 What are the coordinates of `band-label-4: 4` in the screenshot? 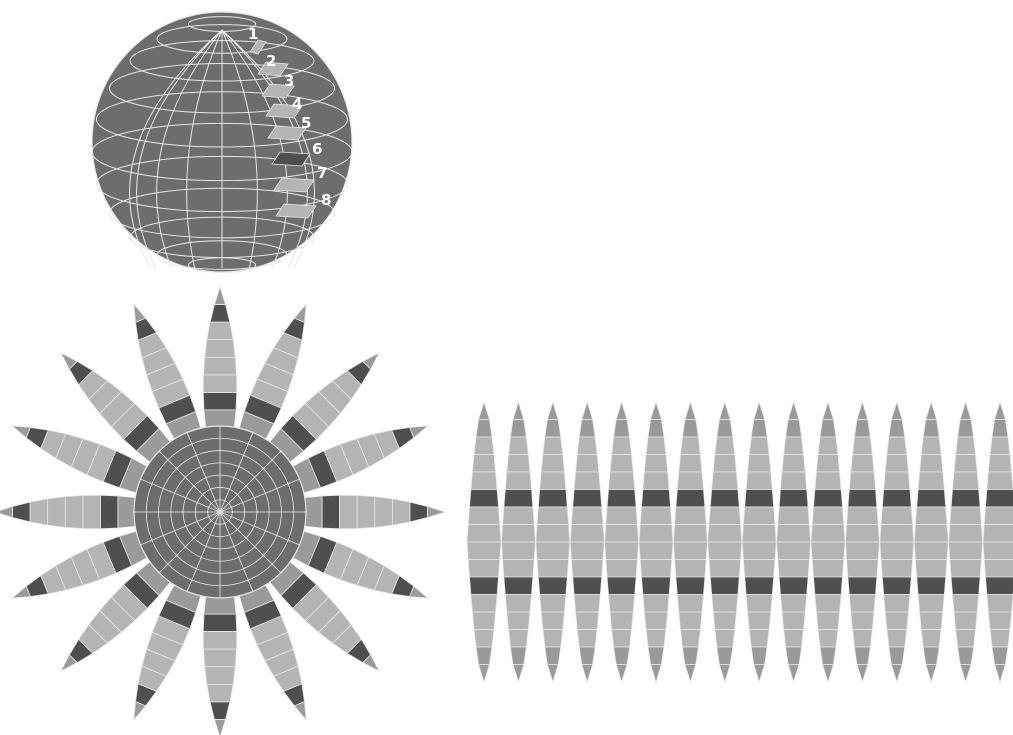 It's located at (297, 104).